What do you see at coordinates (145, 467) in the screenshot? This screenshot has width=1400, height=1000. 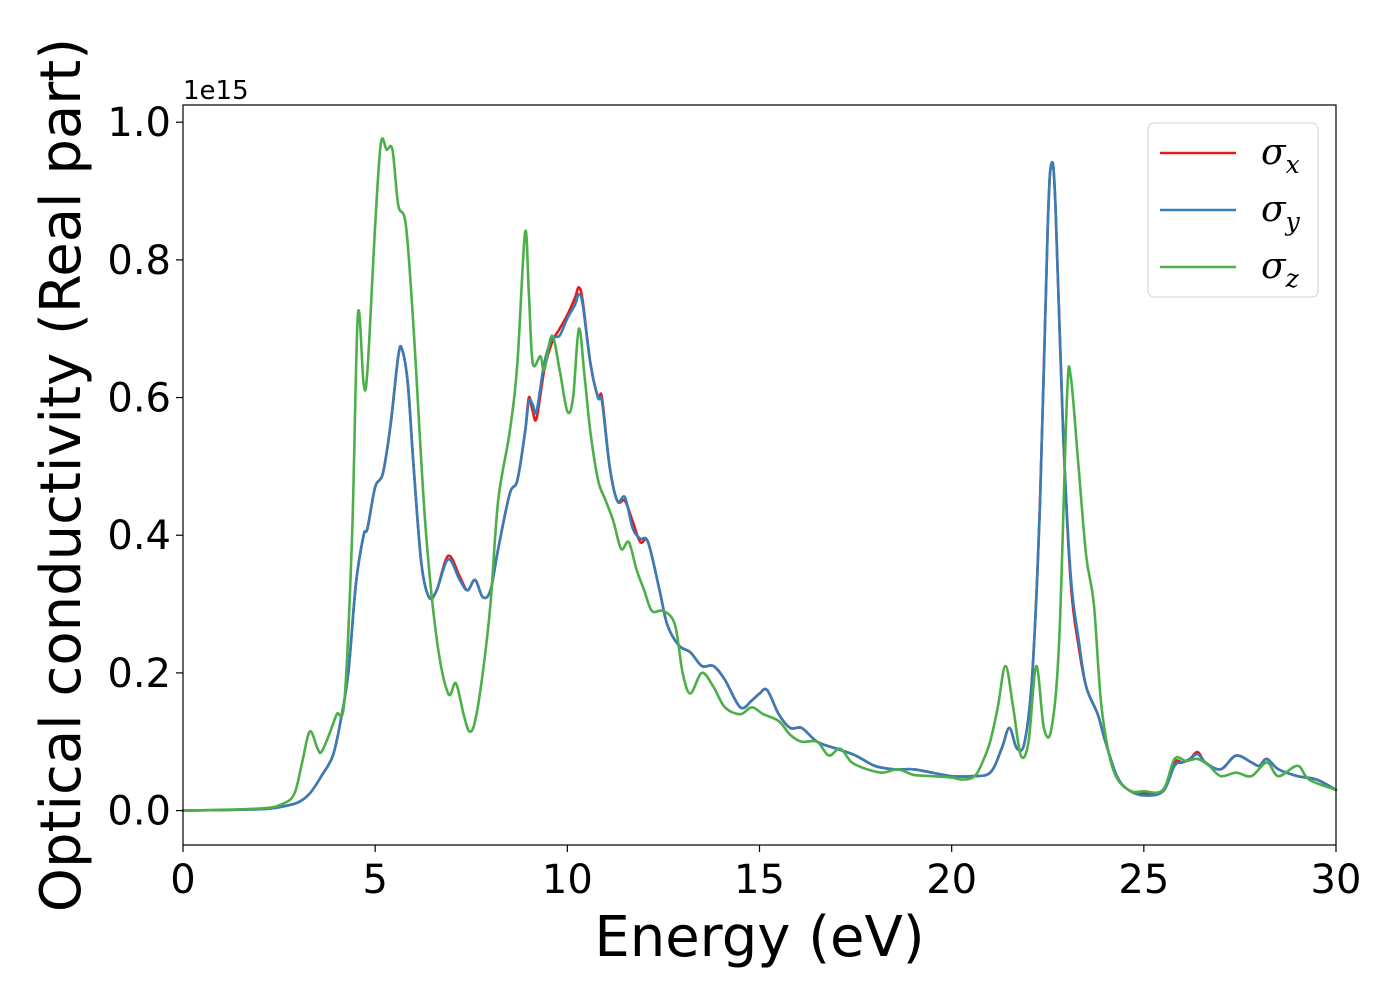 I see `y-axis: 0.0 0.2 0.4 0.6 0.8 1.0` at bounding box center [145, 467].